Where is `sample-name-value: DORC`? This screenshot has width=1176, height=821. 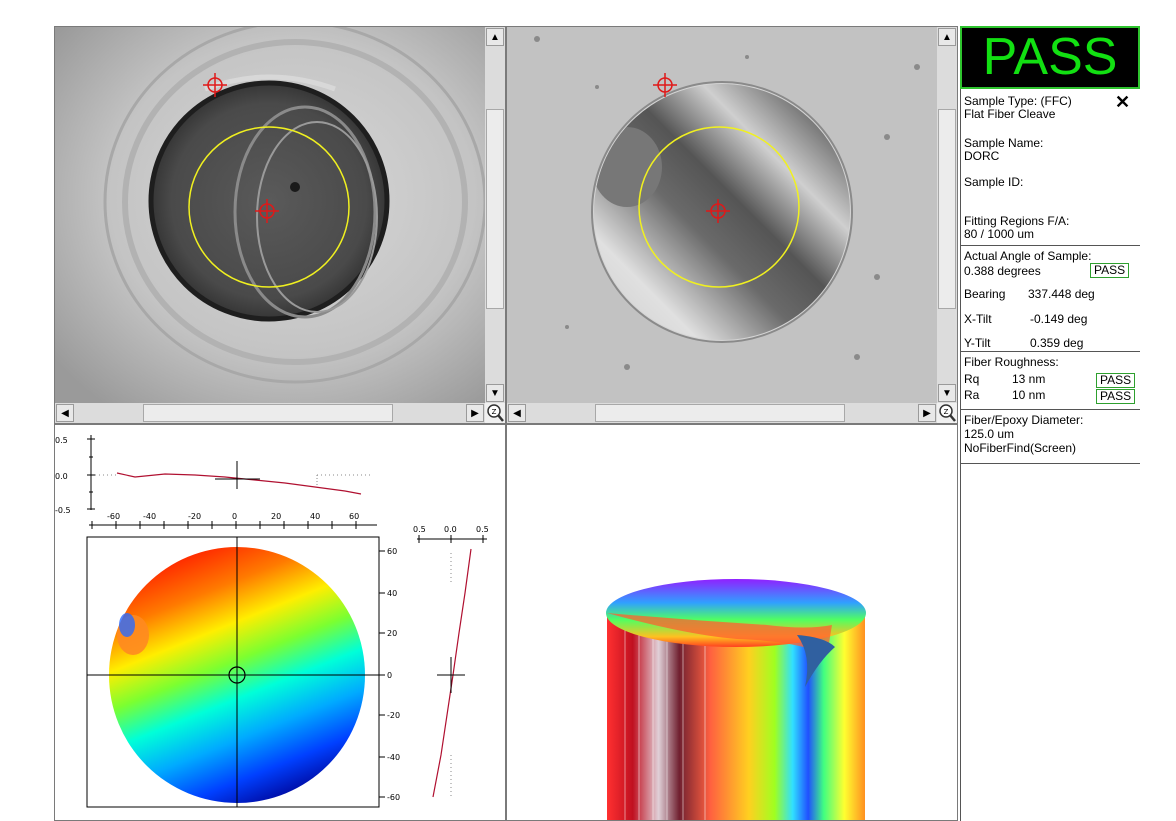 sample-name-value: DORC is located at coordinates (982, 156).